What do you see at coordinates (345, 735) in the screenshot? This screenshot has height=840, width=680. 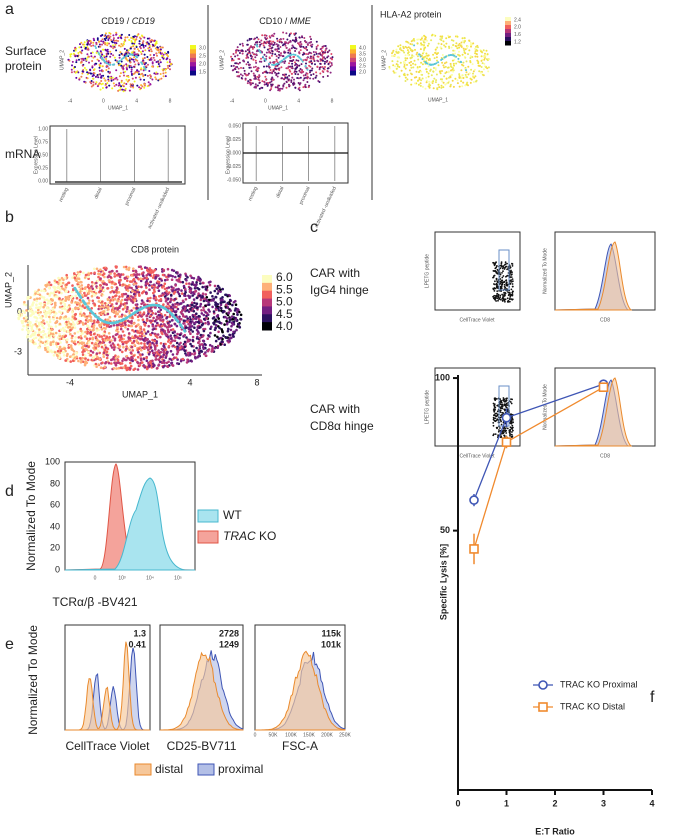 I see `tick-label: 250K` at bounding box center [345, 735].